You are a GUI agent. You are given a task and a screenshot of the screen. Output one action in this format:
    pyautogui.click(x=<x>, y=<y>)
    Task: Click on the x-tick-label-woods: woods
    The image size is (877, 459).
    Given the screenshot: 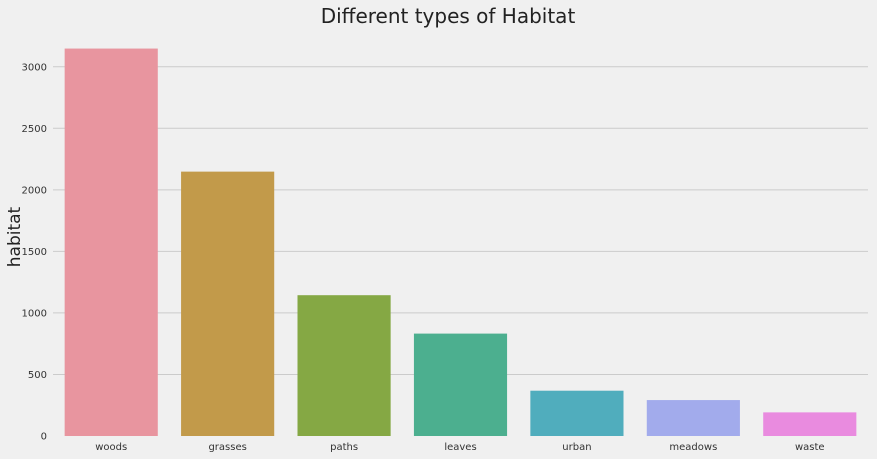 What is the action you would take?
    pyautogui.click(x=111, y=447)
    